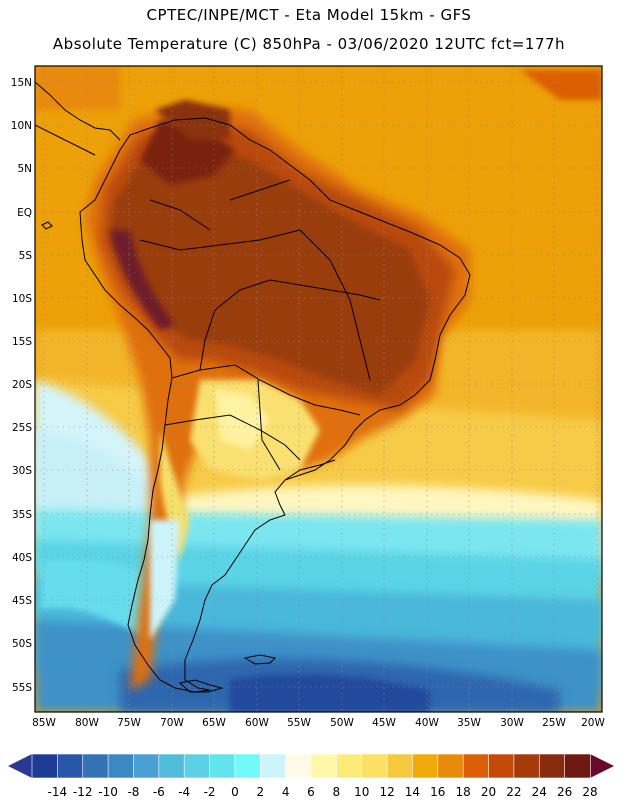 Image resolution: width=618 pixels, height=800 pixels. Describe the element at coordinates (299, 723) in the screenshot. I see `lon-label: 55W` at that location.